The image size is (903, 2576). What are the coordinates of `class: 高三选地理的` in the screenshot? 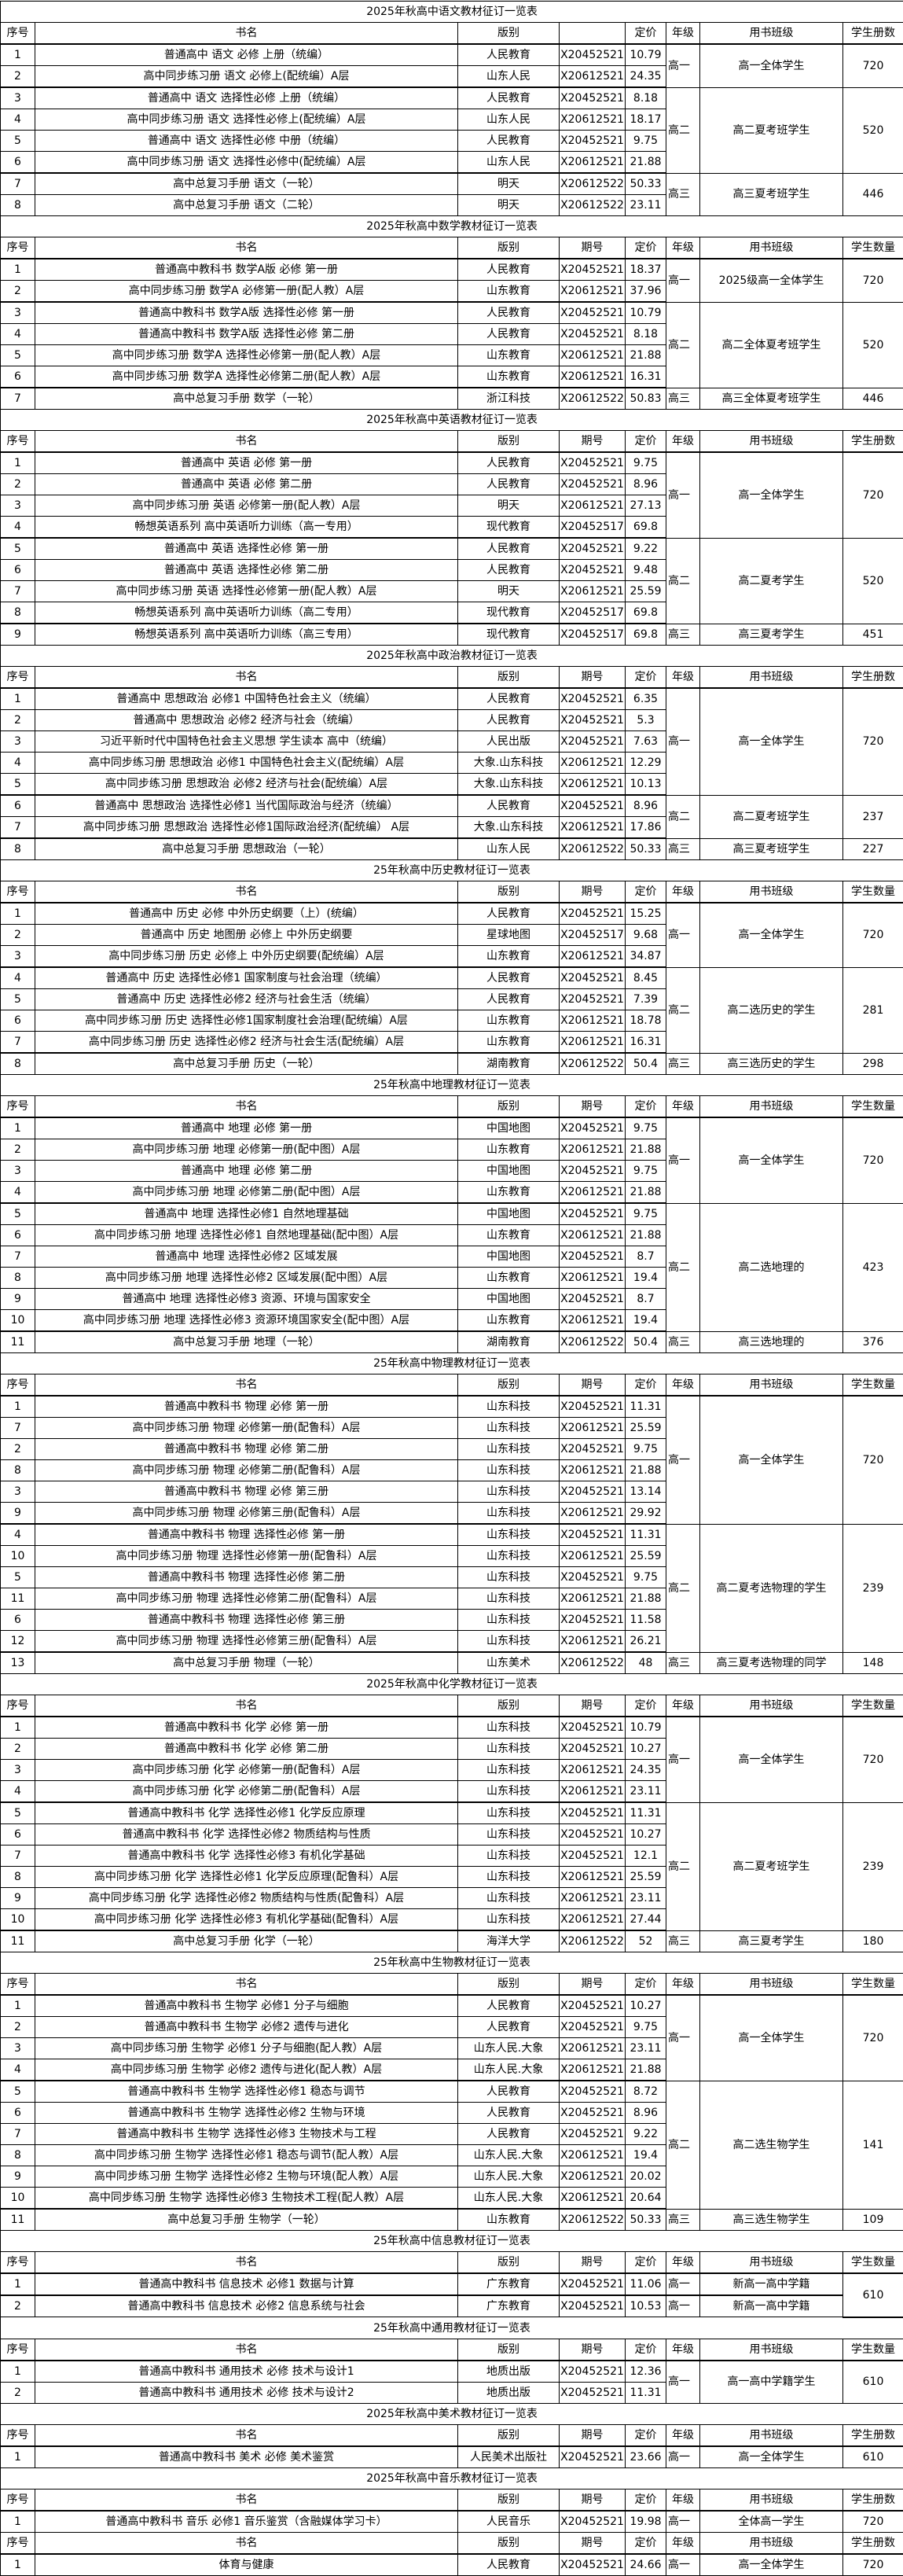 It's located at (771, 1342).